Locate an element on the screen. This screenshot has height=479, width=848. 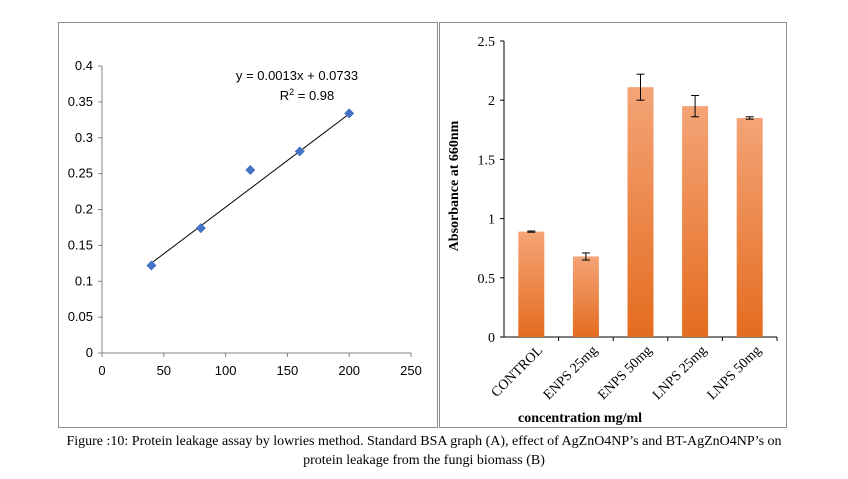
x-tick-label: 200 is located at coordinates (349, 370).